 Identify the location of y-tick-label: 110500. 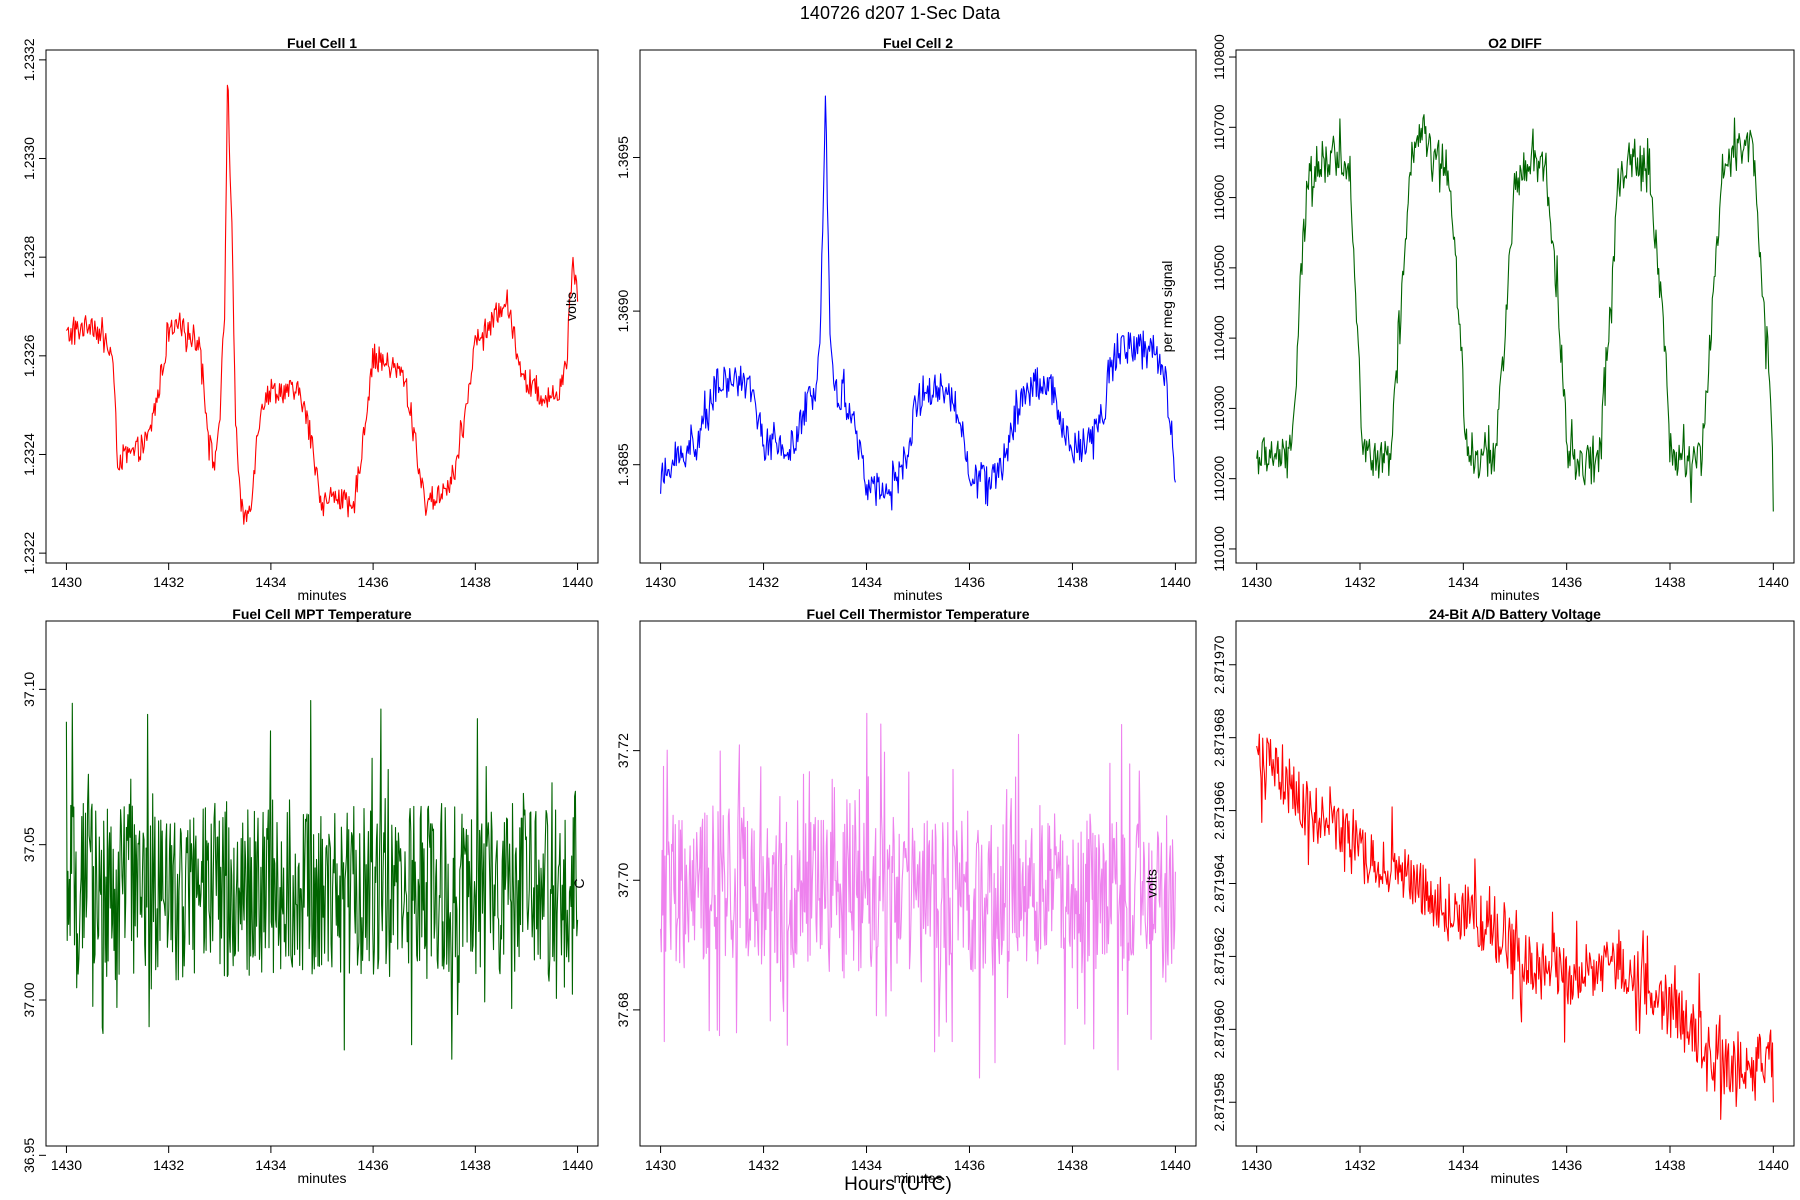
(1219, 268).